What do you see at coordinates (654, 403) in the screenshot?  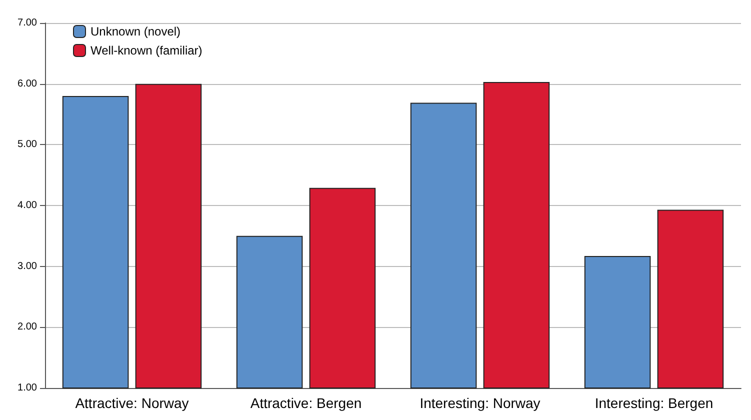 I see `x-tick-label: Interesting: Bergen` at bounding box center [654, 403].